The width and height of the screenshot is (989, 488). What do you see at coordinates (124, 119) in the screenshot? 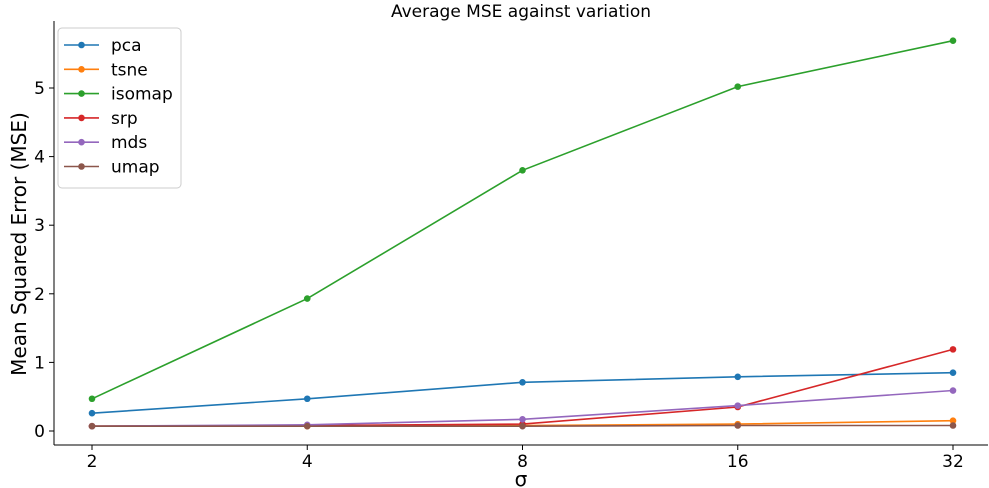
I see `legend-label-srp: srp` at bounding box center [124, 119].